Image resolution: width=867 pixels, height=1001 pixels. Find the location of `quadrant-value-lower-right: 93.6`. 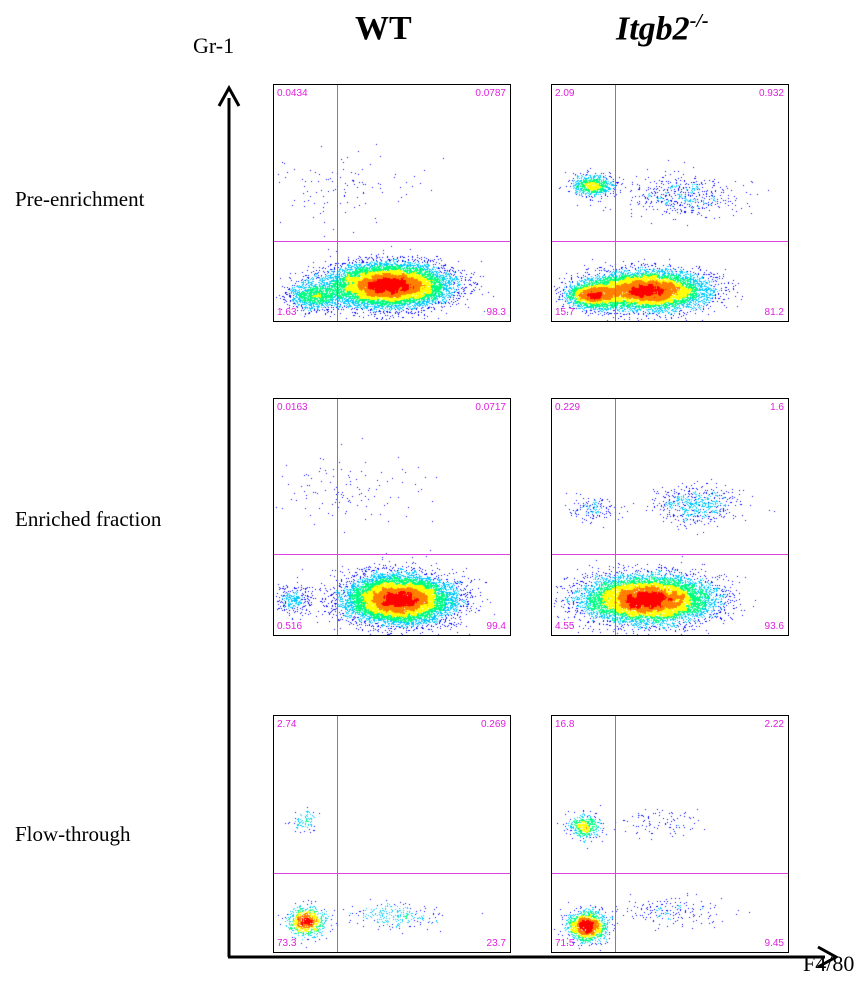

quadrant-value-lower-right: 93.6 is located at coordinates (774, 626).